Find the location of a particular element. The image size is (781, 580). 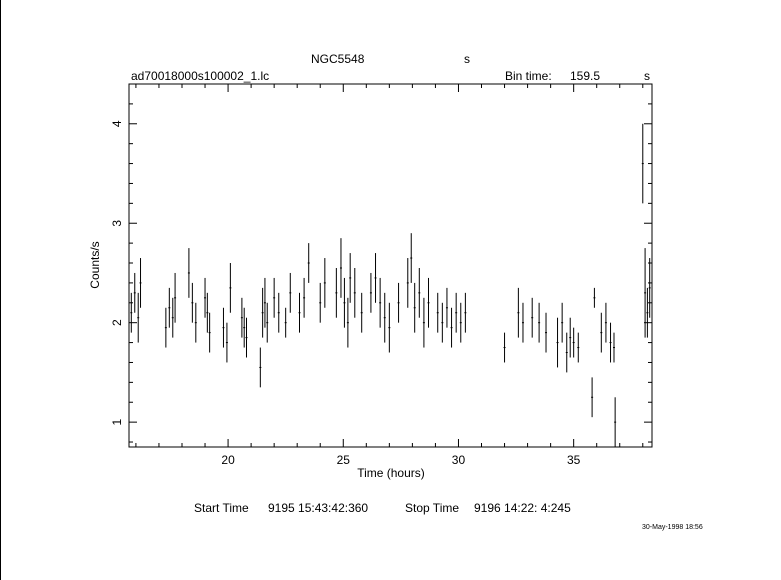

x-tick-label: 30 is located at coordinates (459, 460).